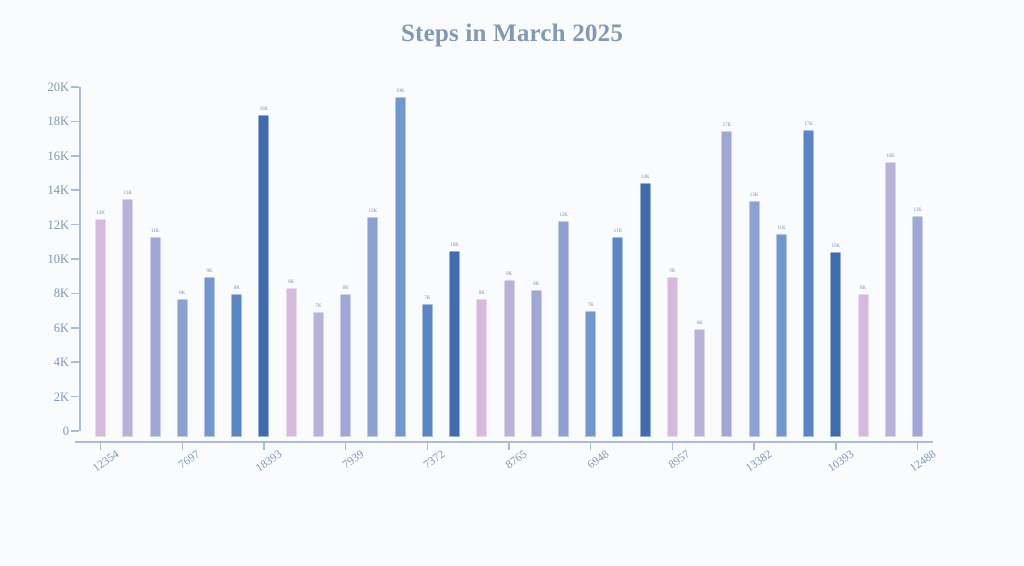  What do you see at coordinates (58, 121) in the screenshot?
I see `y-tick-label: 18K` at bounding box center [58, 121].